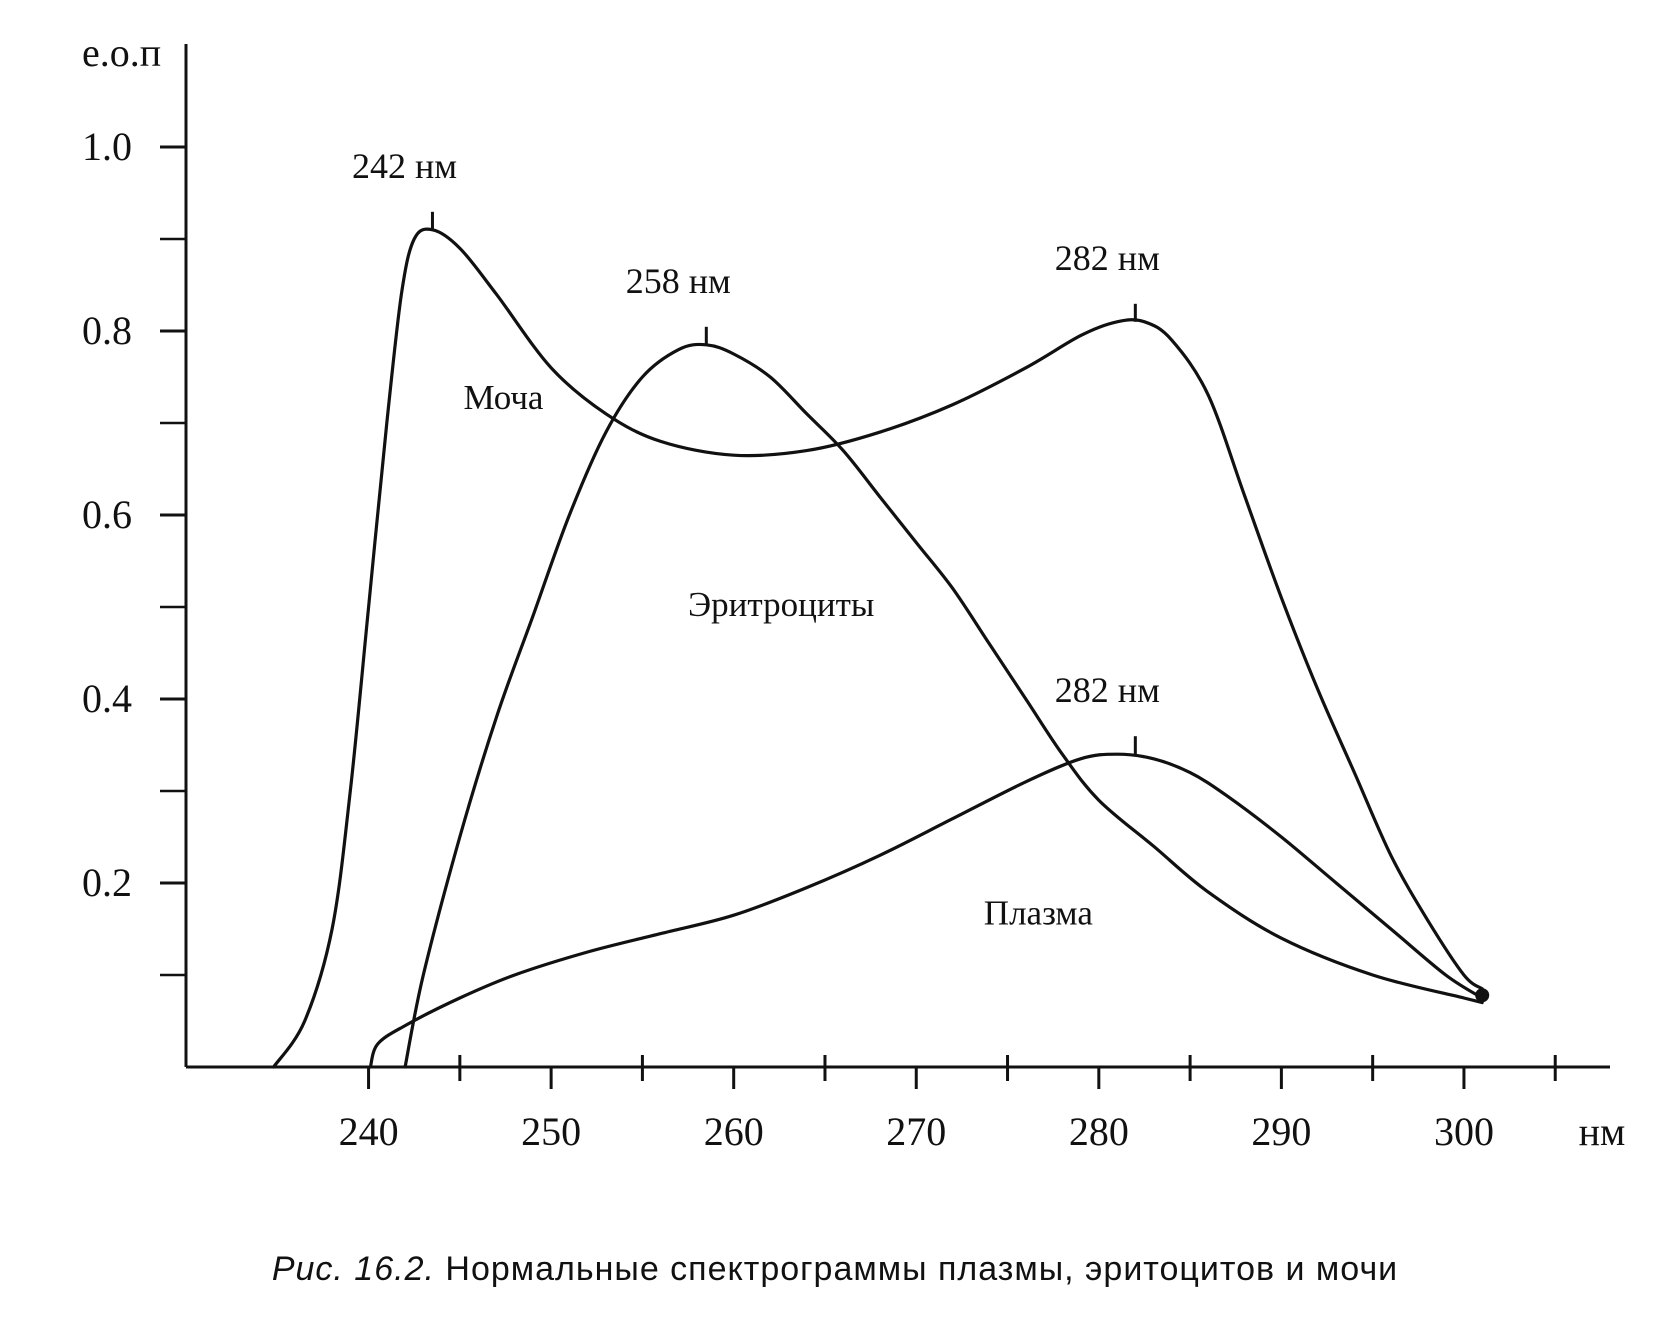  What do you see at coordinates (404, 166) in the screenshot?
I see `peak-annotation: 242 нм` at bounding box center [404, 166].